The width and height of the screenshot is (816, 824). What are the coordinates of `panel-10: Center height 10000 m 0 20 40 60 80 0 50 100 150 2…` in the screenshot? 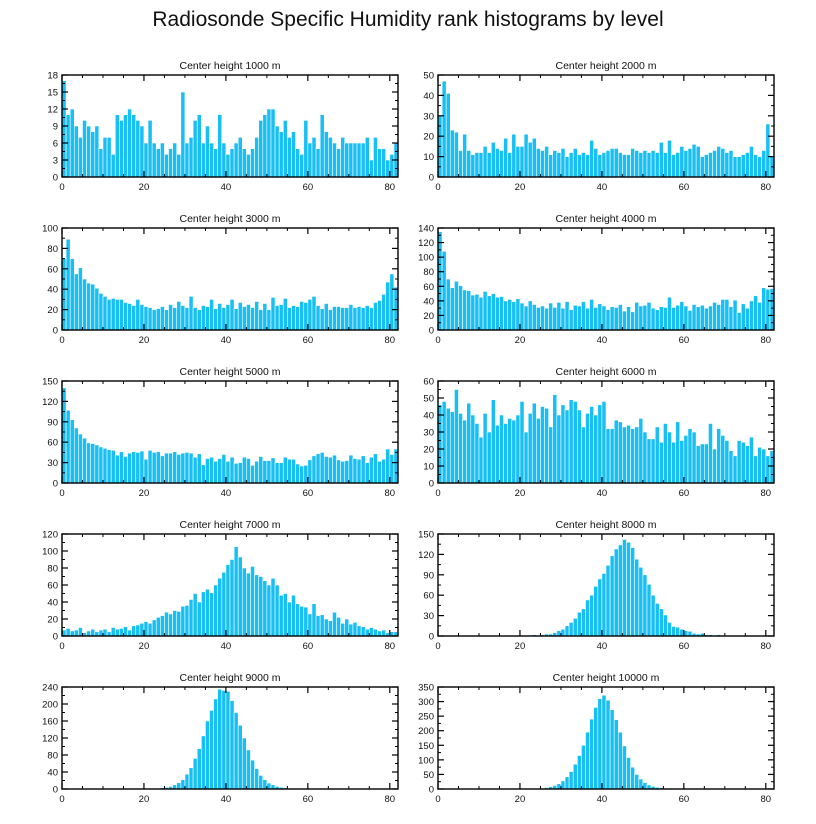 It's located at (596, 738).